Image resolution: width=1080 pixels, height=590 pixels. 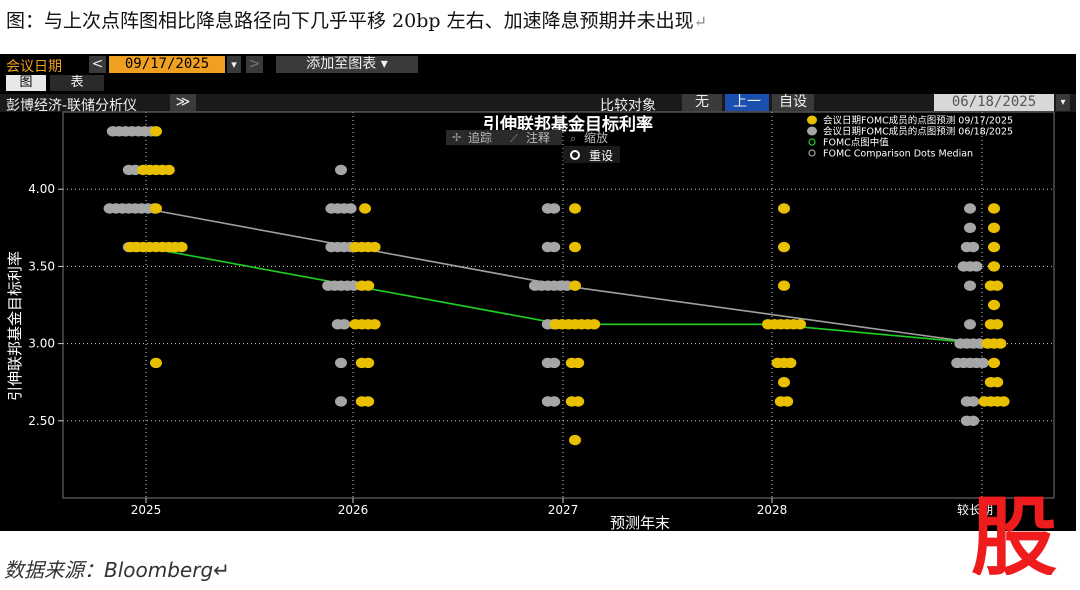 I want to click on chart-title: 引伸联邦基金目标利率, so click(x=568, y=124).